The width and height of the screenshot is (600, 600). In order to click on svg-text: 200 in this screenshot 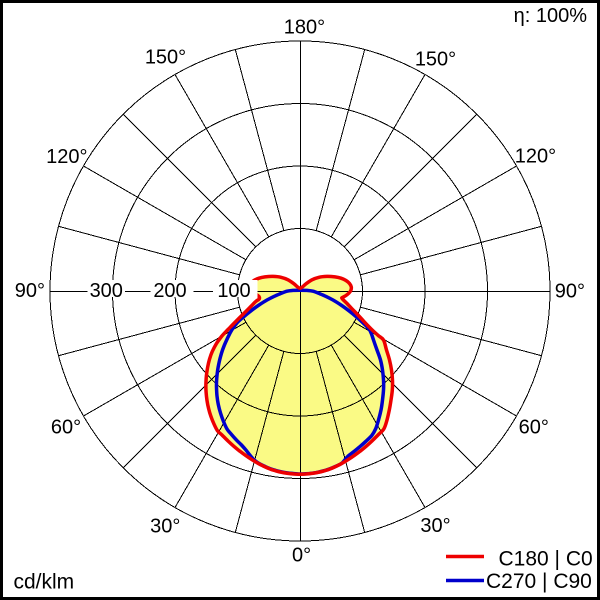, I will do `click(169, 291)`.